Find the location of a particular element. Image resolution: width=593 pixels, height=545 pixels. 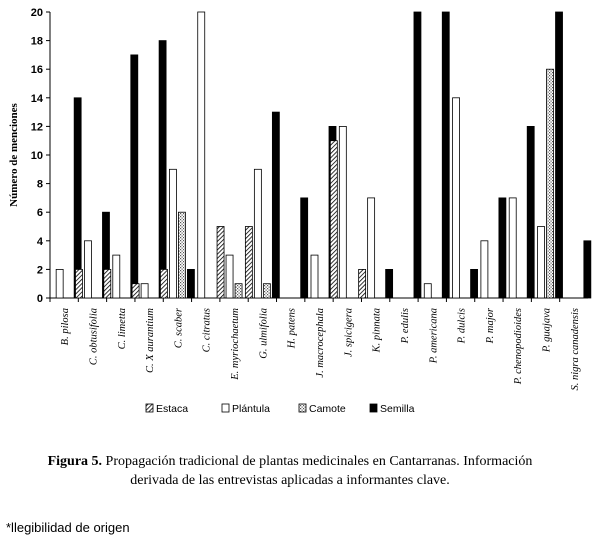

x-category-label: C. obtusifolia is located at coordinates (93, 336).